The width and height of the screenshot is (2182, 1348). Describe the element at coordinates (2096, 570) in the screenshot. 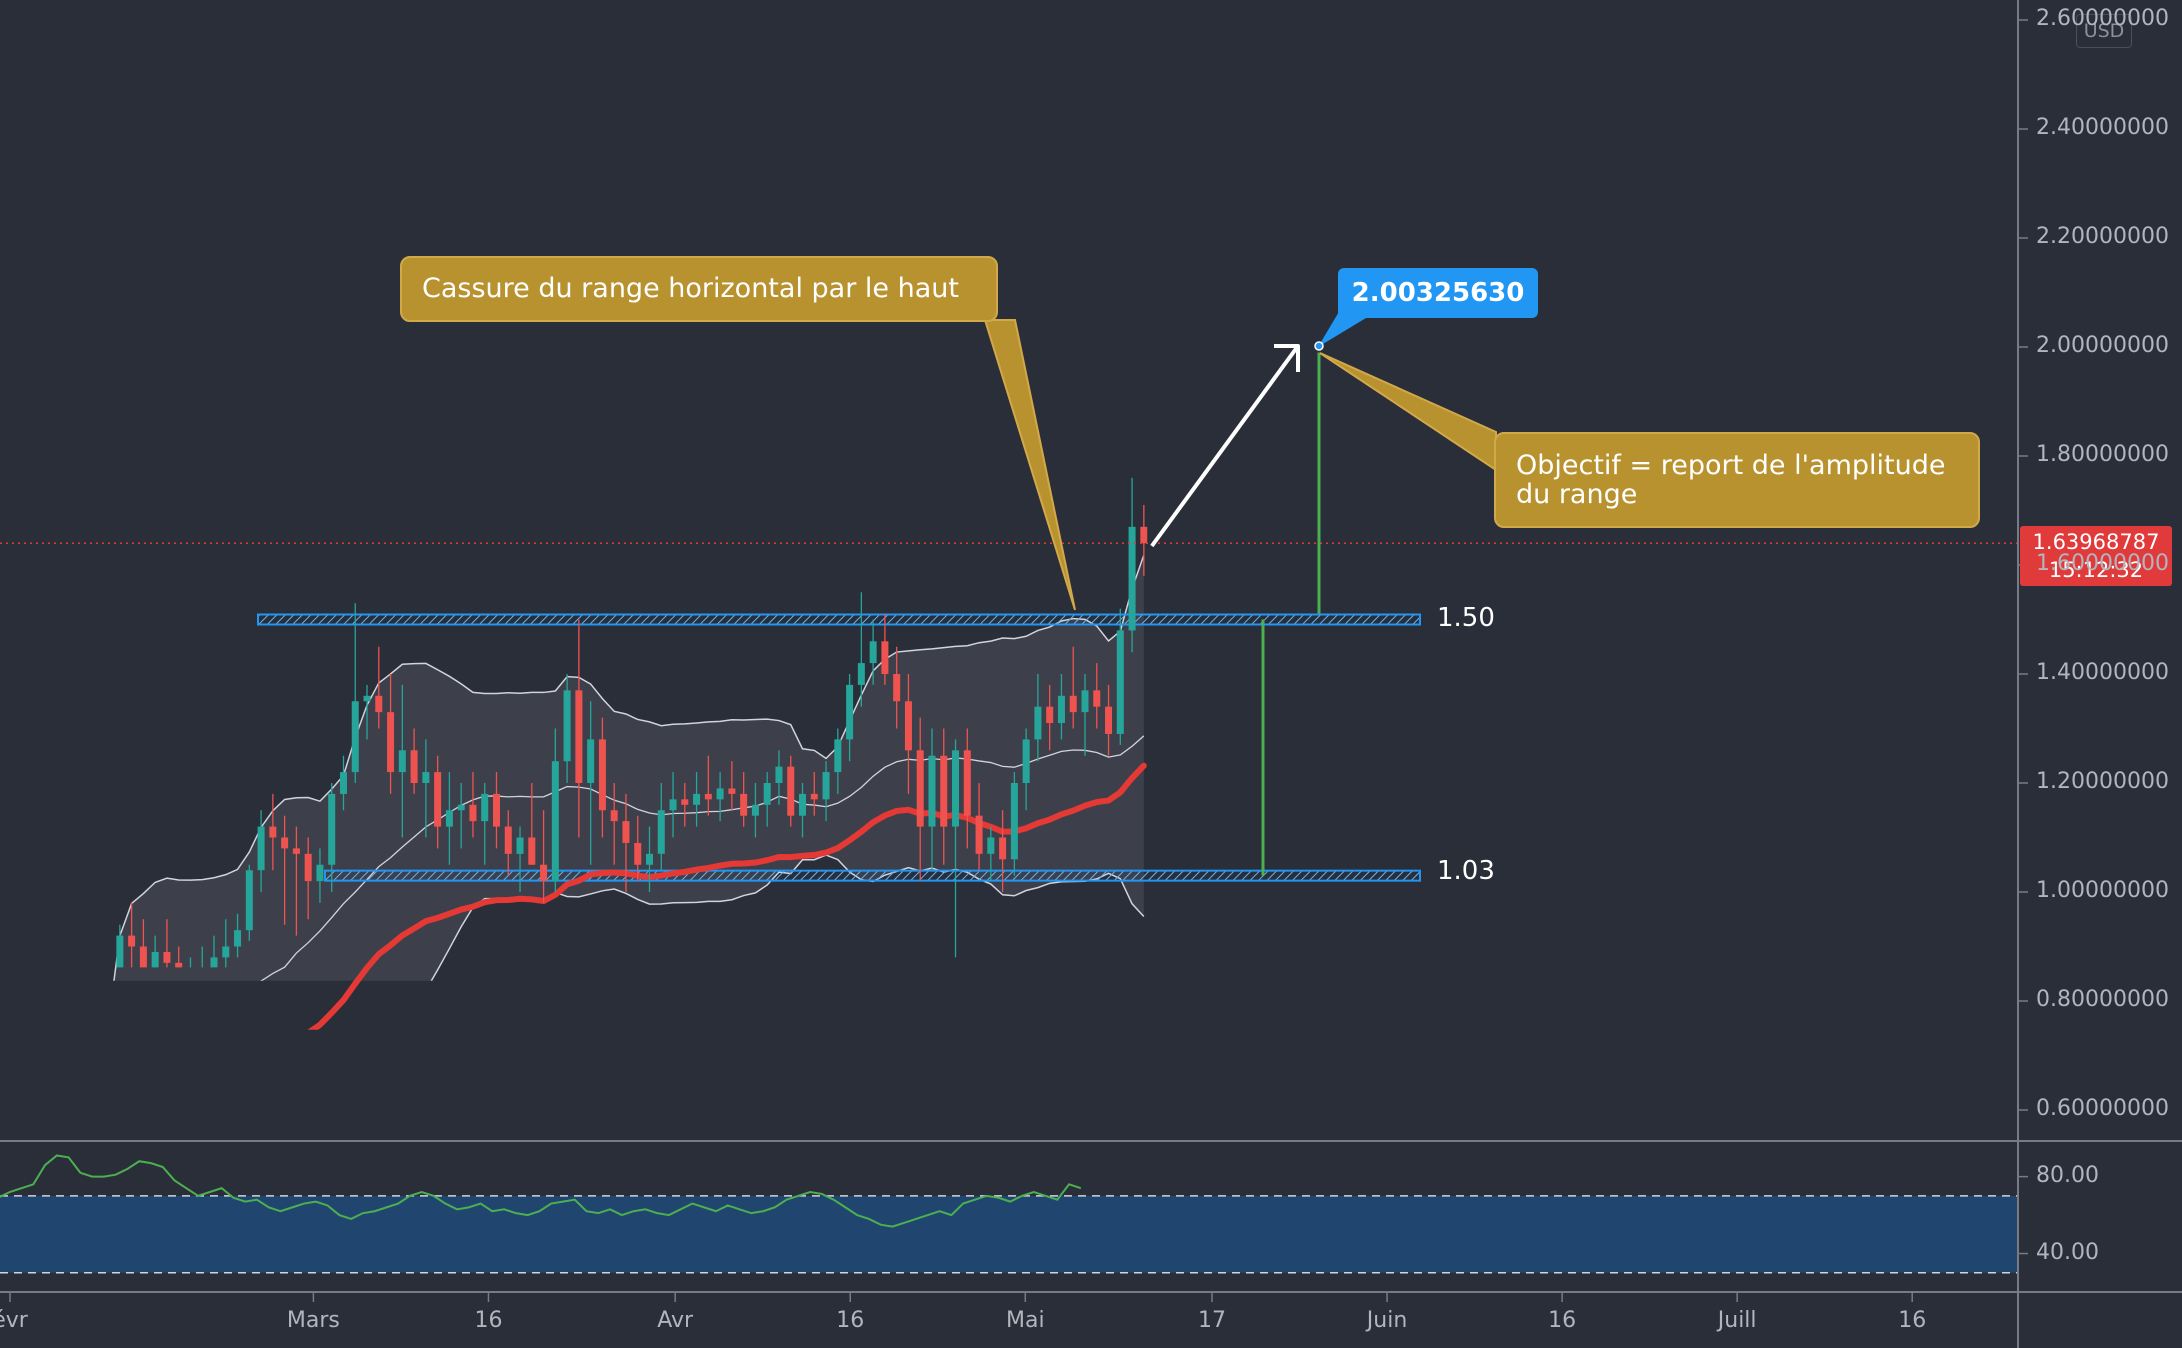

I see `candle-countdown: 15:12:32` at that location.